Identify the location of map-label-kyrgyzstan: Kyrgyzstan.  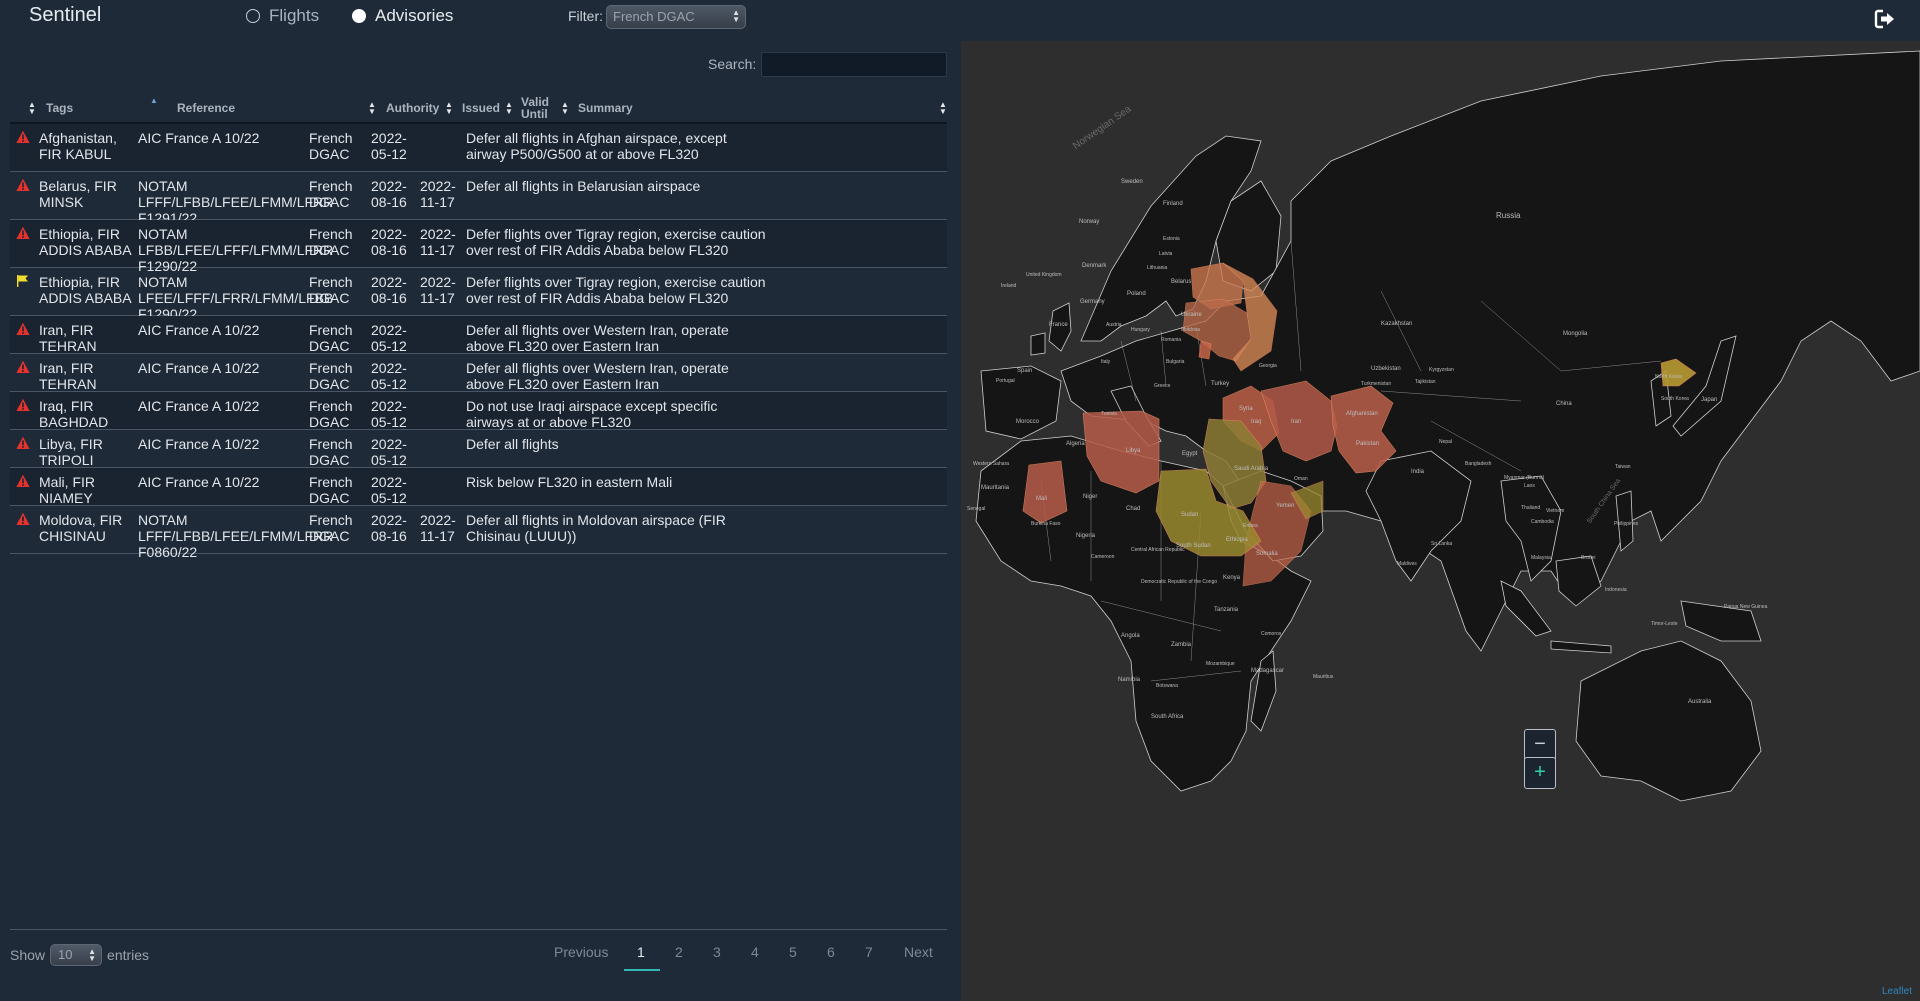
(1441, 370).